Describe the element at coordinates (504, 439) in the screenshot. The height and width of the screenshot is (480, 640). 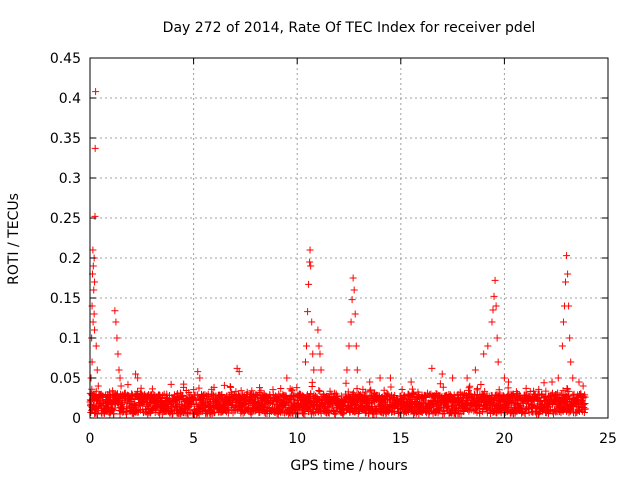
I see `x-tick-label: 20` at that location.